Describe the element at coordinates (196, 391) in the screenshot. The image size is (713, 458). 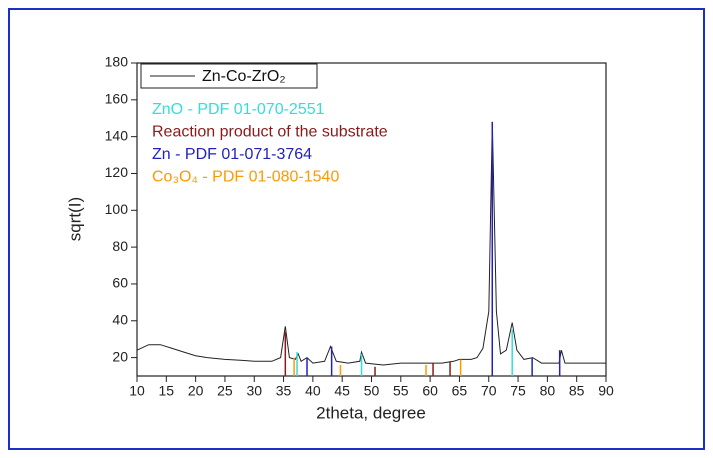
I see `x-tick-label: 20` at that location.